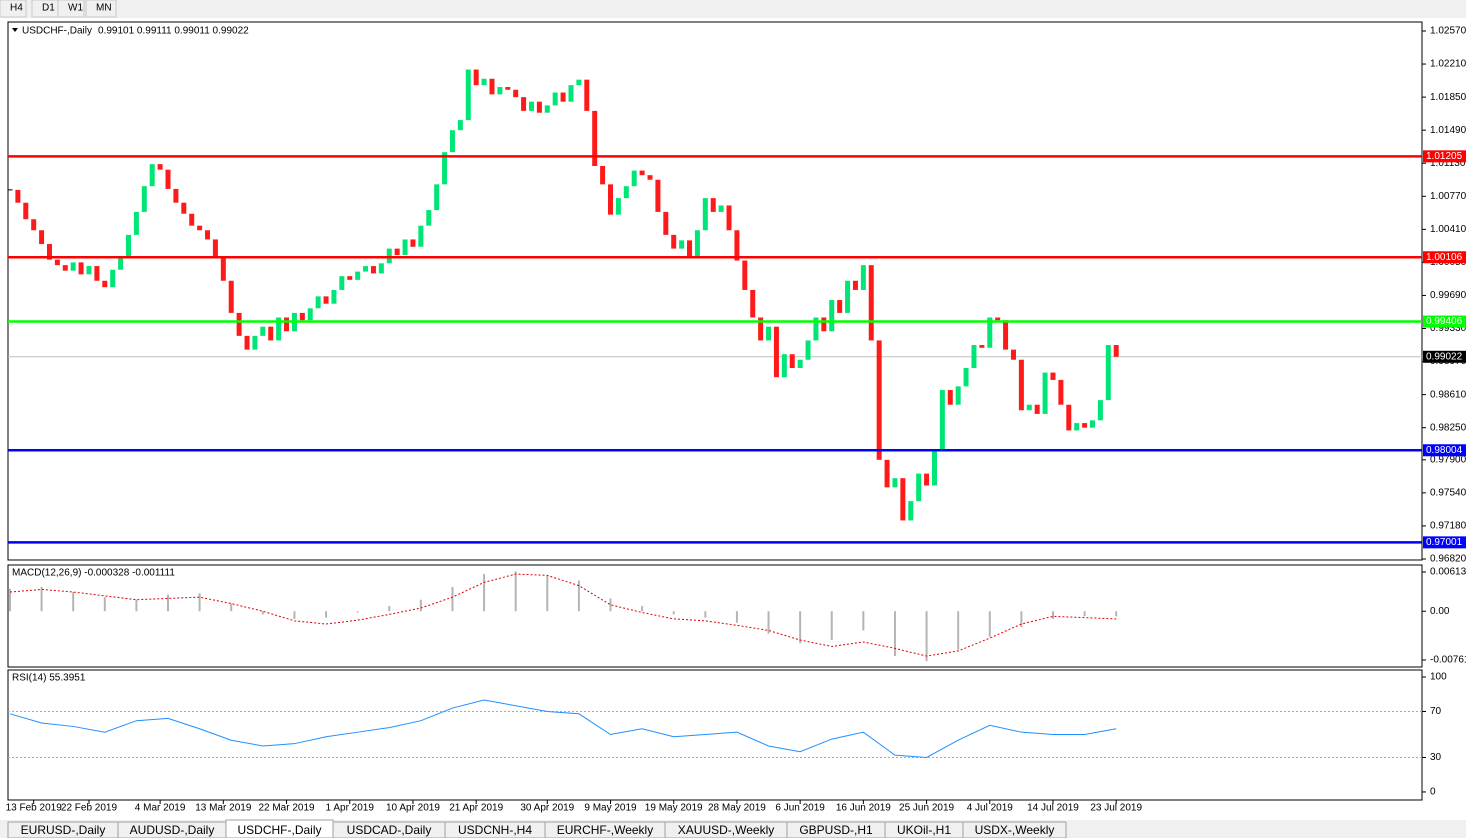  Describe the element at coordinates (1448, 328) in the screenshot. I see `y-tick-label: 0.99330` at that location.